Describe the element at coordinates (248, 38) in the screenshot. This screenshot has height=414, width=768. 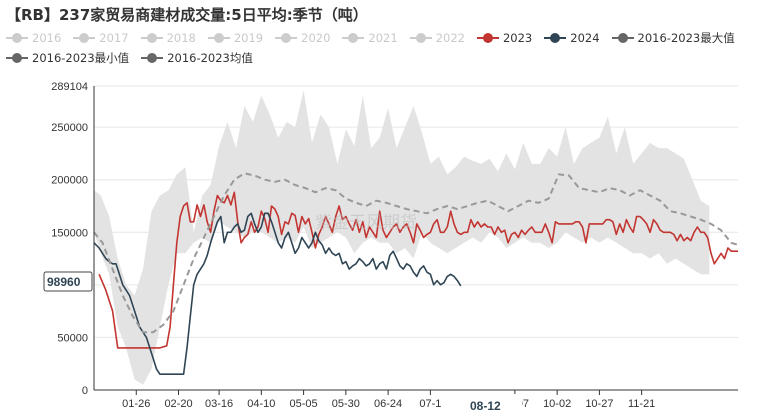
I see `legend-label: 2019` at that location.